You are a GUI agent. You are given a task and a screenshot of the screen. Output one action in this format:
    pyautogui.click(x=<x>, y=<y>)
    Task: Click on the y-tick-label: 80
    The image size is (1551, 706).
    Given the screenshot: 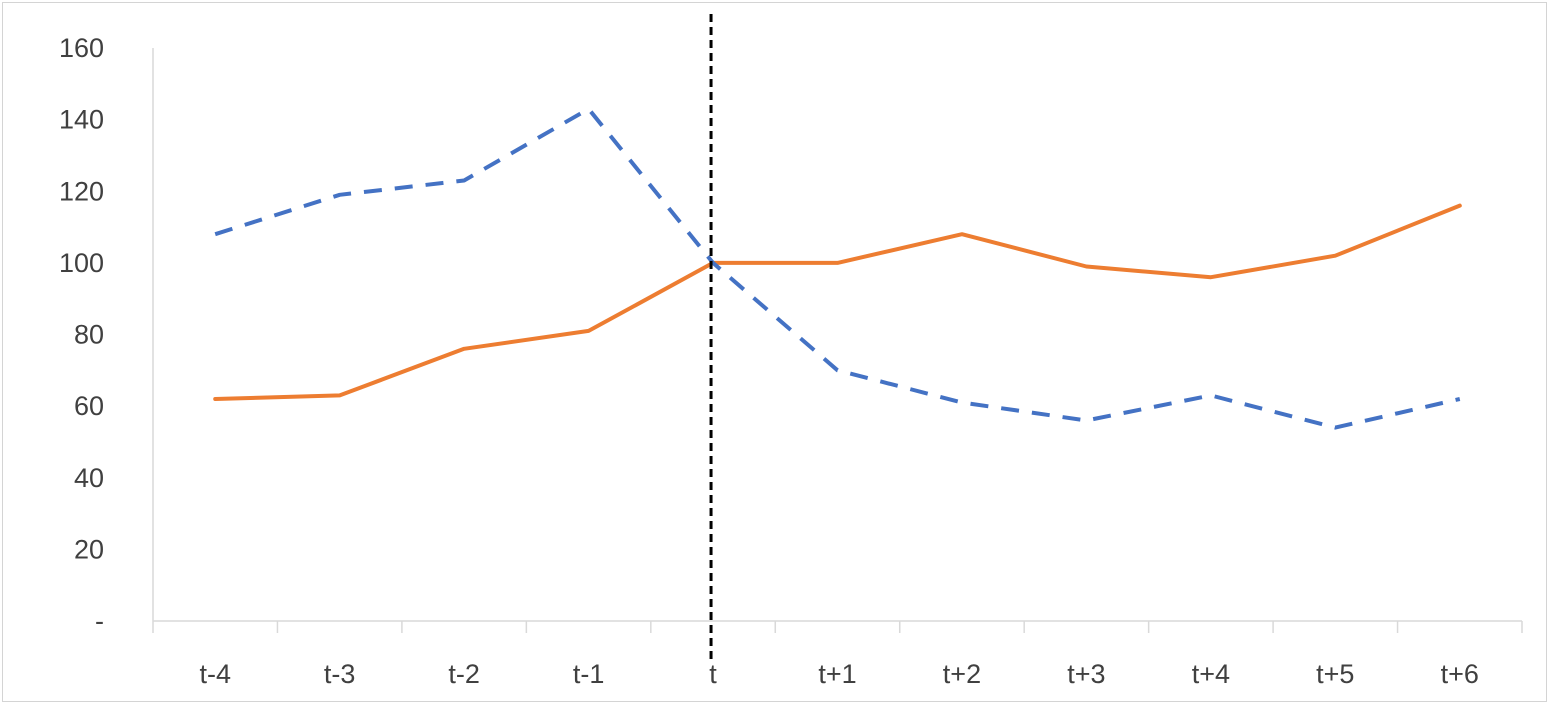 What is the action you would take?
    pyautogui.click(x=89, y=335)
    